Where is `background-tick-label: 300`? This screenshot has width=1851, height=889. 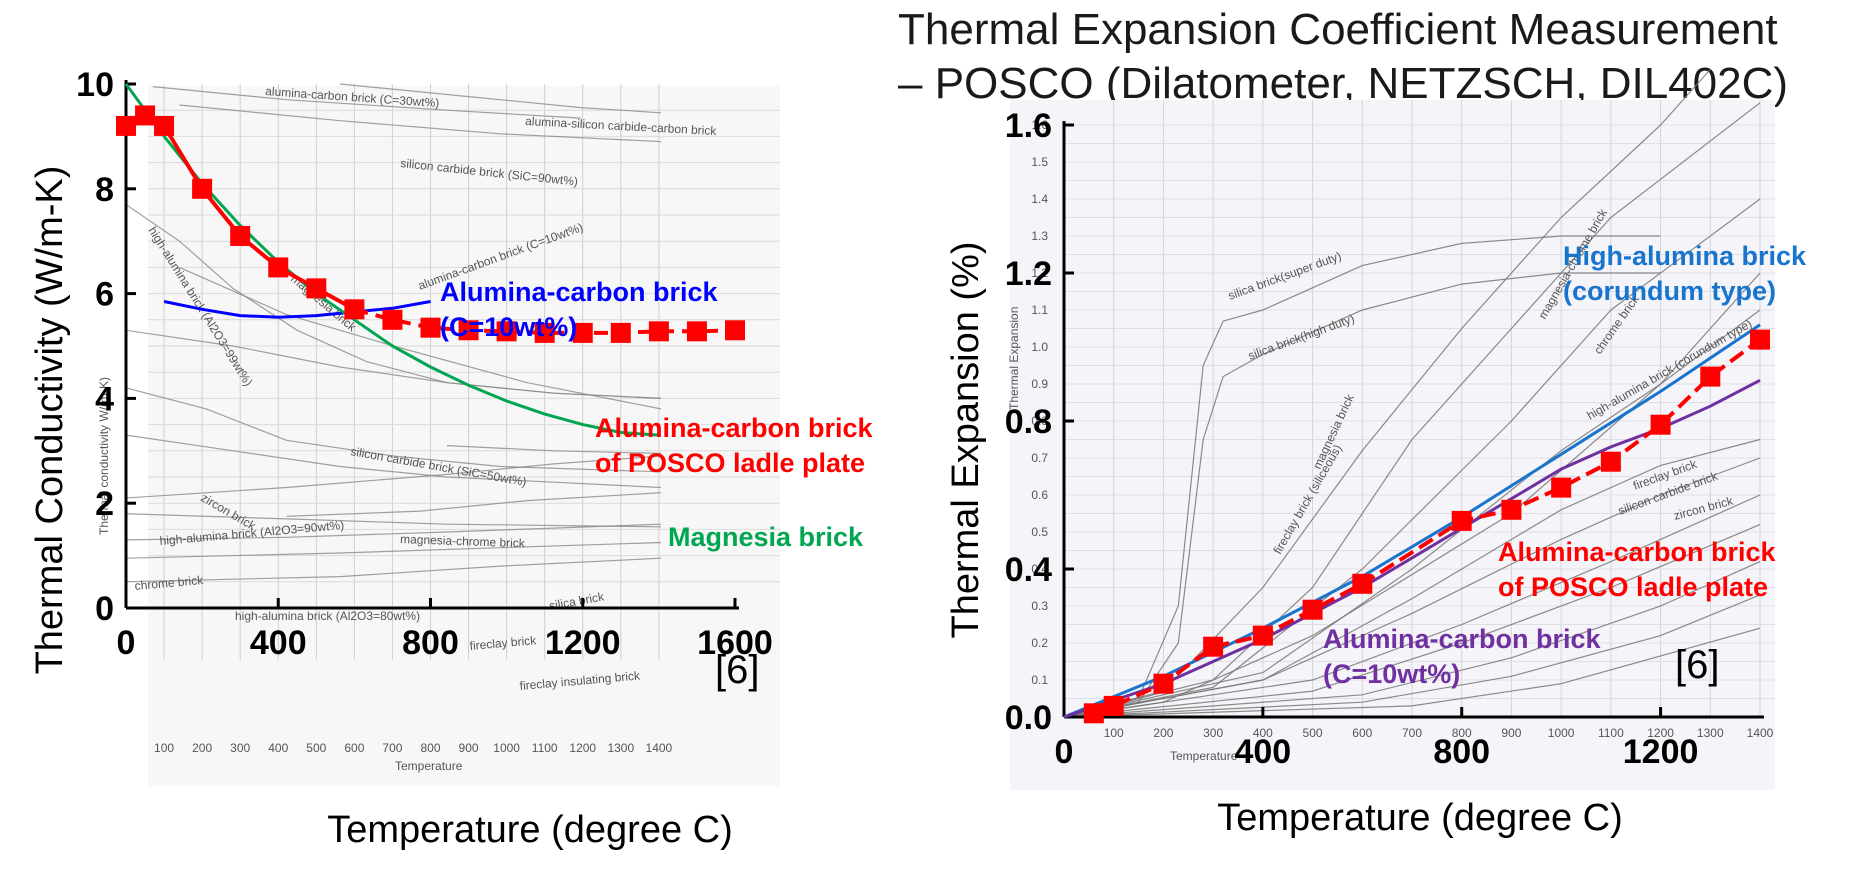 background-tick-label: 300 is located at coordinates (240, 748).